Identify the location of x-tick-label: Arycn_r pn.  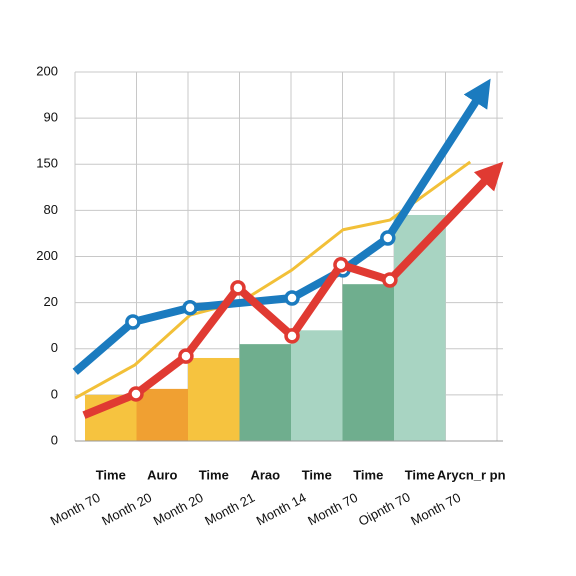
(471, 474).